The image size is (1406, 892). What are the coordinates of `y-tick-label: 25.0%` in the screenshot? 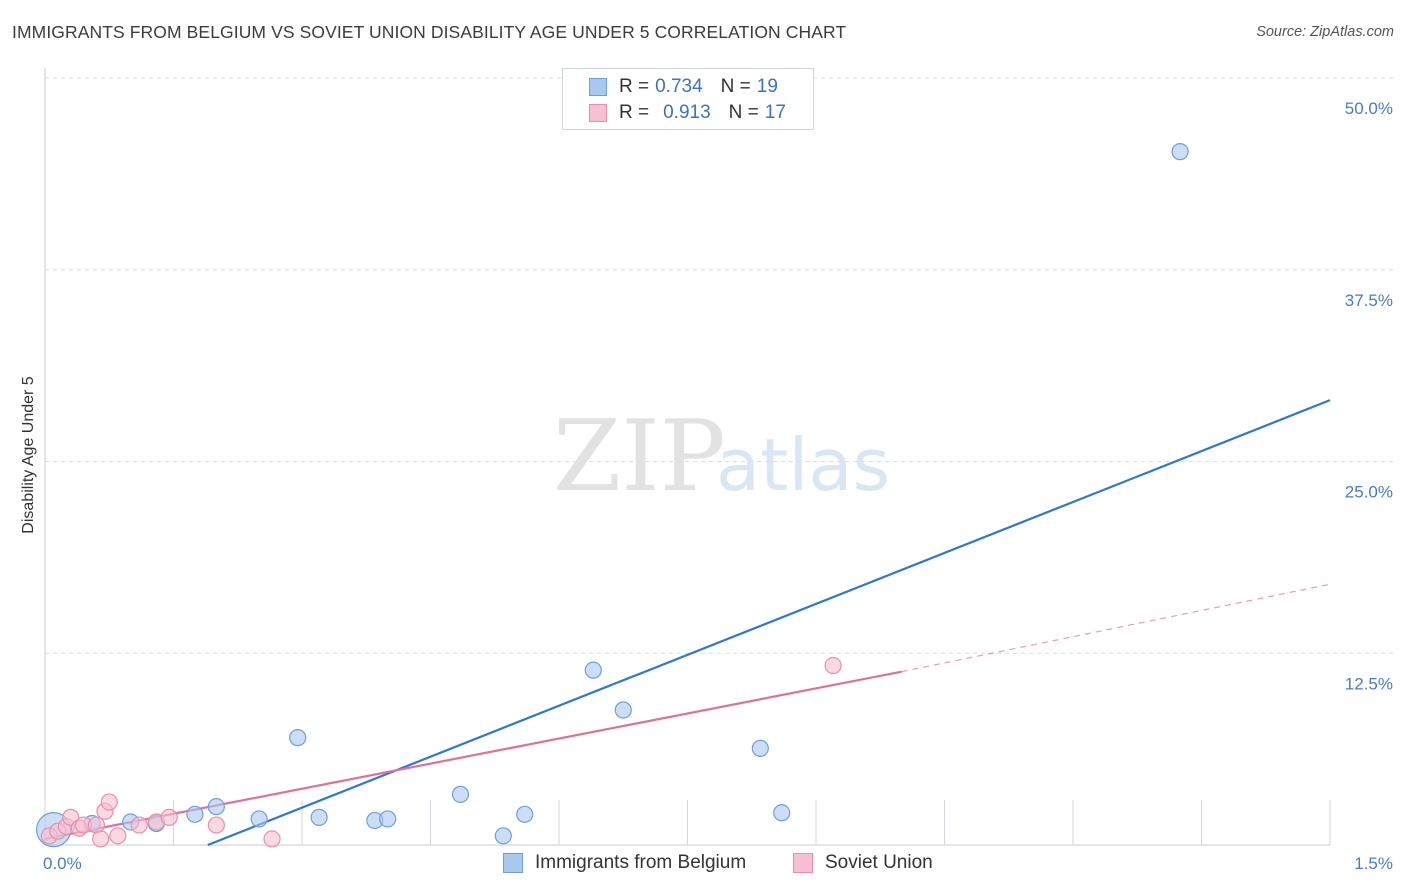 It's located at (1369, 492).